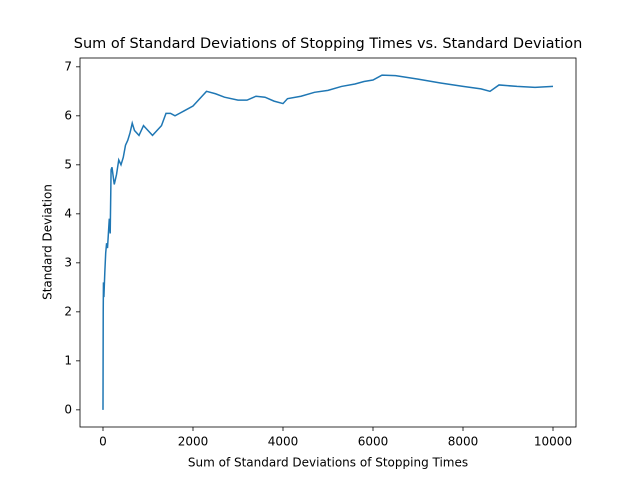 Image resolution: width=640 pixels, height=480 pixels. What do you see at coordinates (553, 442) in the screenshot?
I see `x-tick-label: 10000` at bounding box center [553, 442].